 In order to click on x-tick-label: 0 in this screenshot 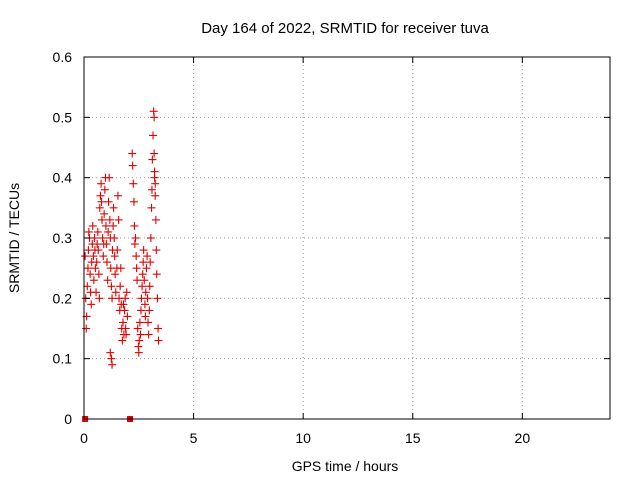, I will do `click(84, 438)`.